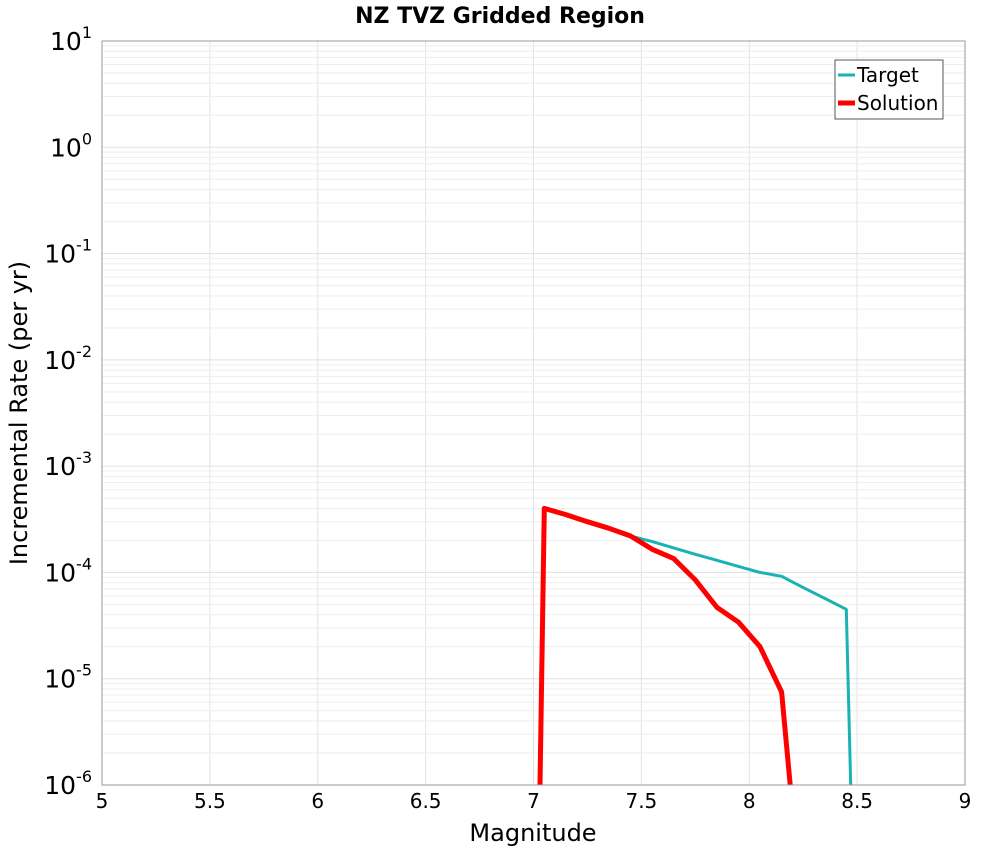 This screenshot has width=1000, height=850. Describe the element at coordinates (749, 801) in the screenshot. I see `x-tick-label: 8` at that location.